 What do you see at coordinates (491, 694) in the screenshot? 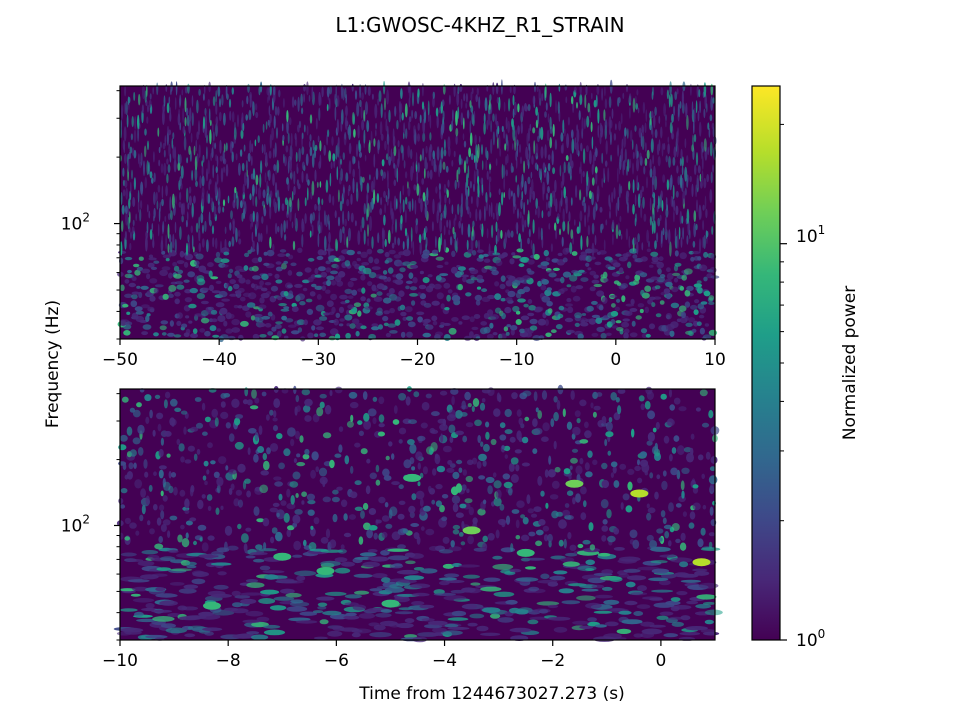
I see `x-axis-label: Time from 1244673027.273 (s)` at bounding box center [491, 694].